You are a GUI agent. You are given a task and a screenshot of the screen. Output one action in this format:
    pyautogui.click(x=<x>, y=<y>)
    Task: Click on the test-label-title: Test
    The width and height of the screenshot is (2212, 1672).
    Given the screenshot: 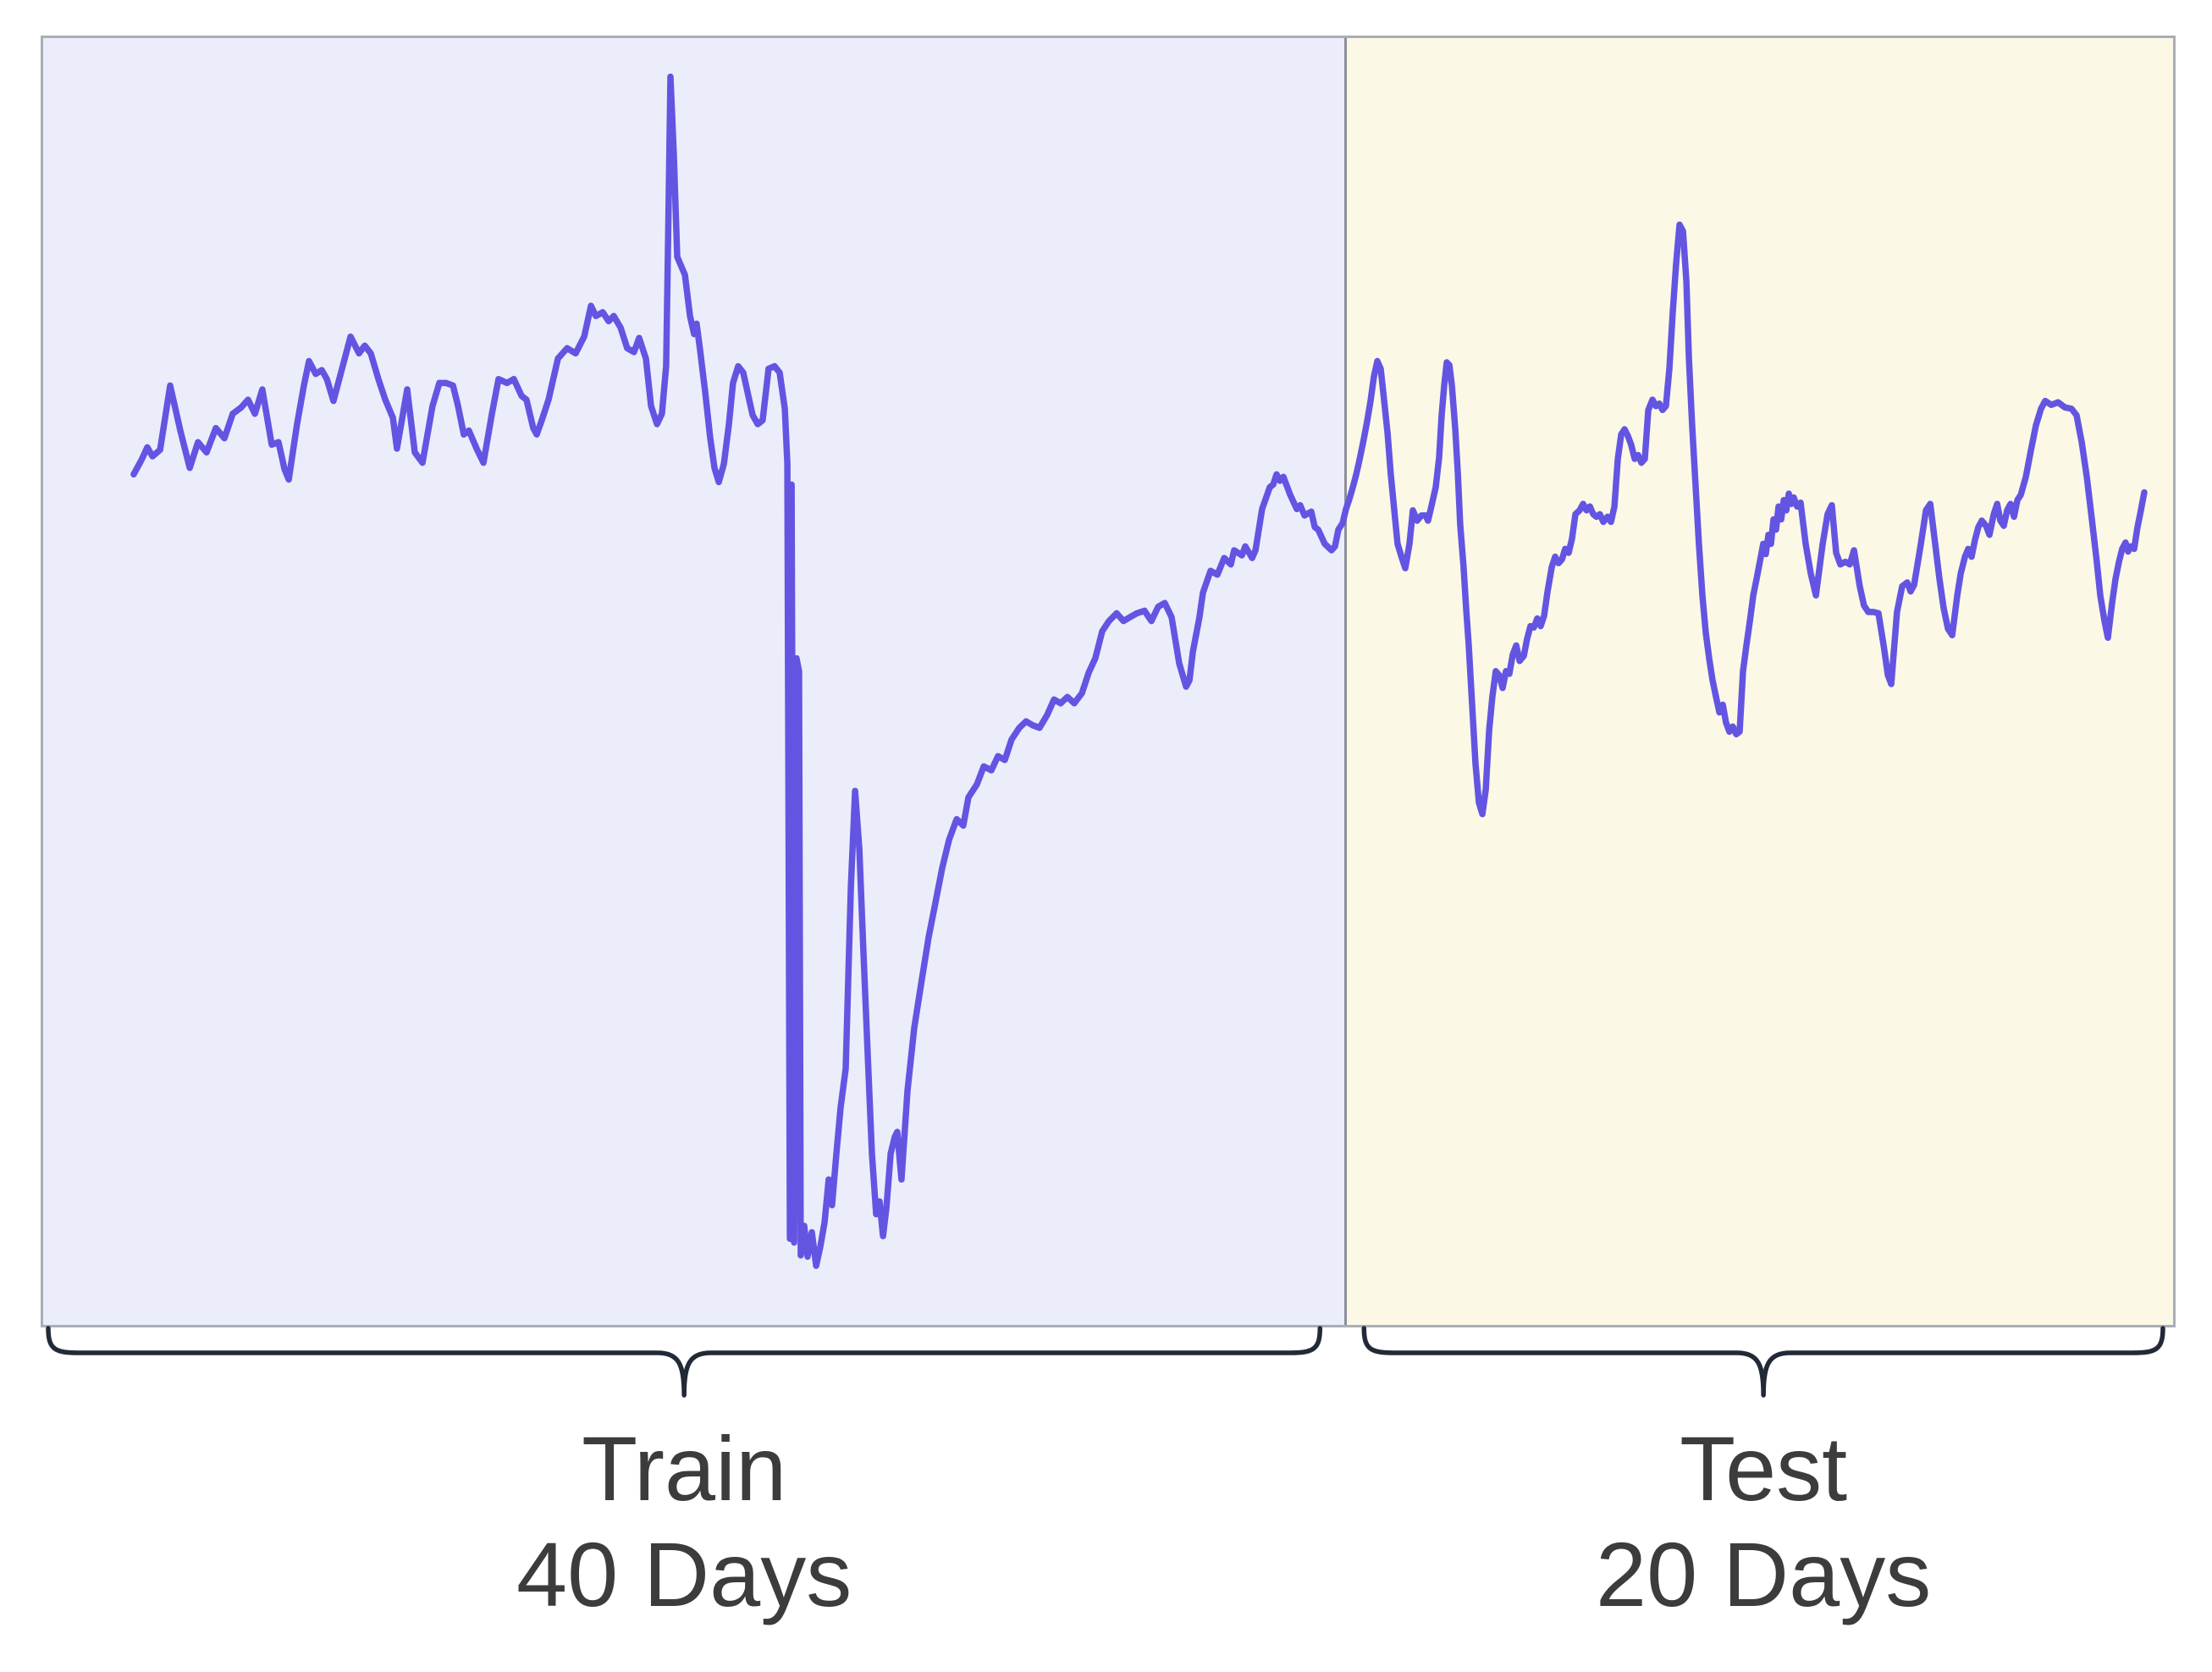 What is the action you would take?
    pyautogui.click(x=1764, y=1468)
    